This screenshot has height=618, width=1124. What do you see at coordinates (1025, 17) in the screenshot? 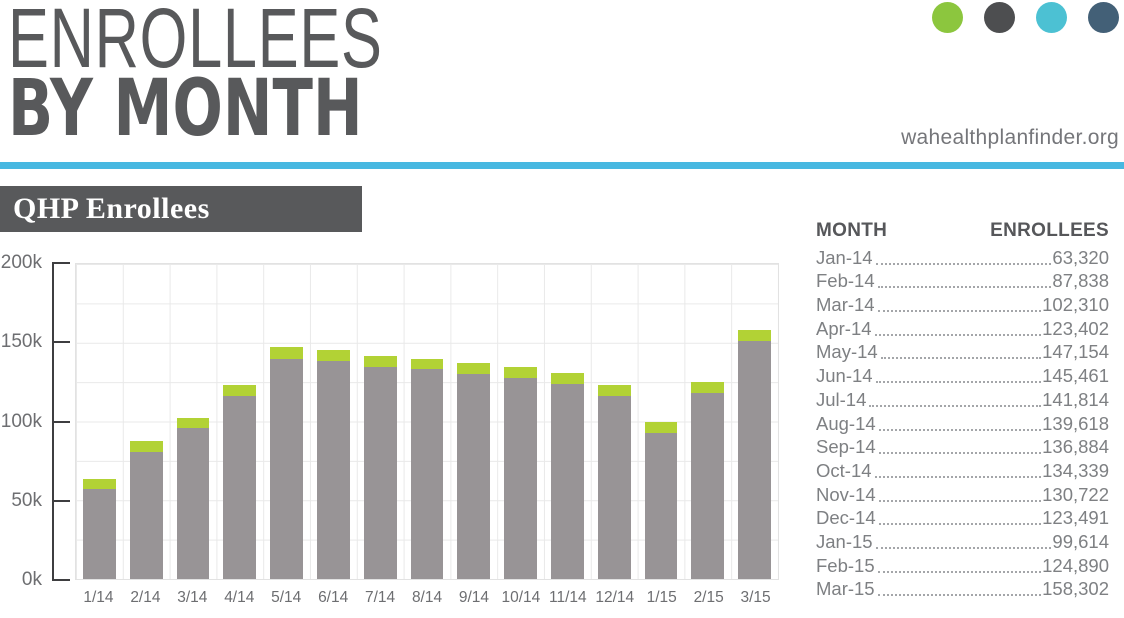
I see `brand-dots` at bounding box center [1025, 17].